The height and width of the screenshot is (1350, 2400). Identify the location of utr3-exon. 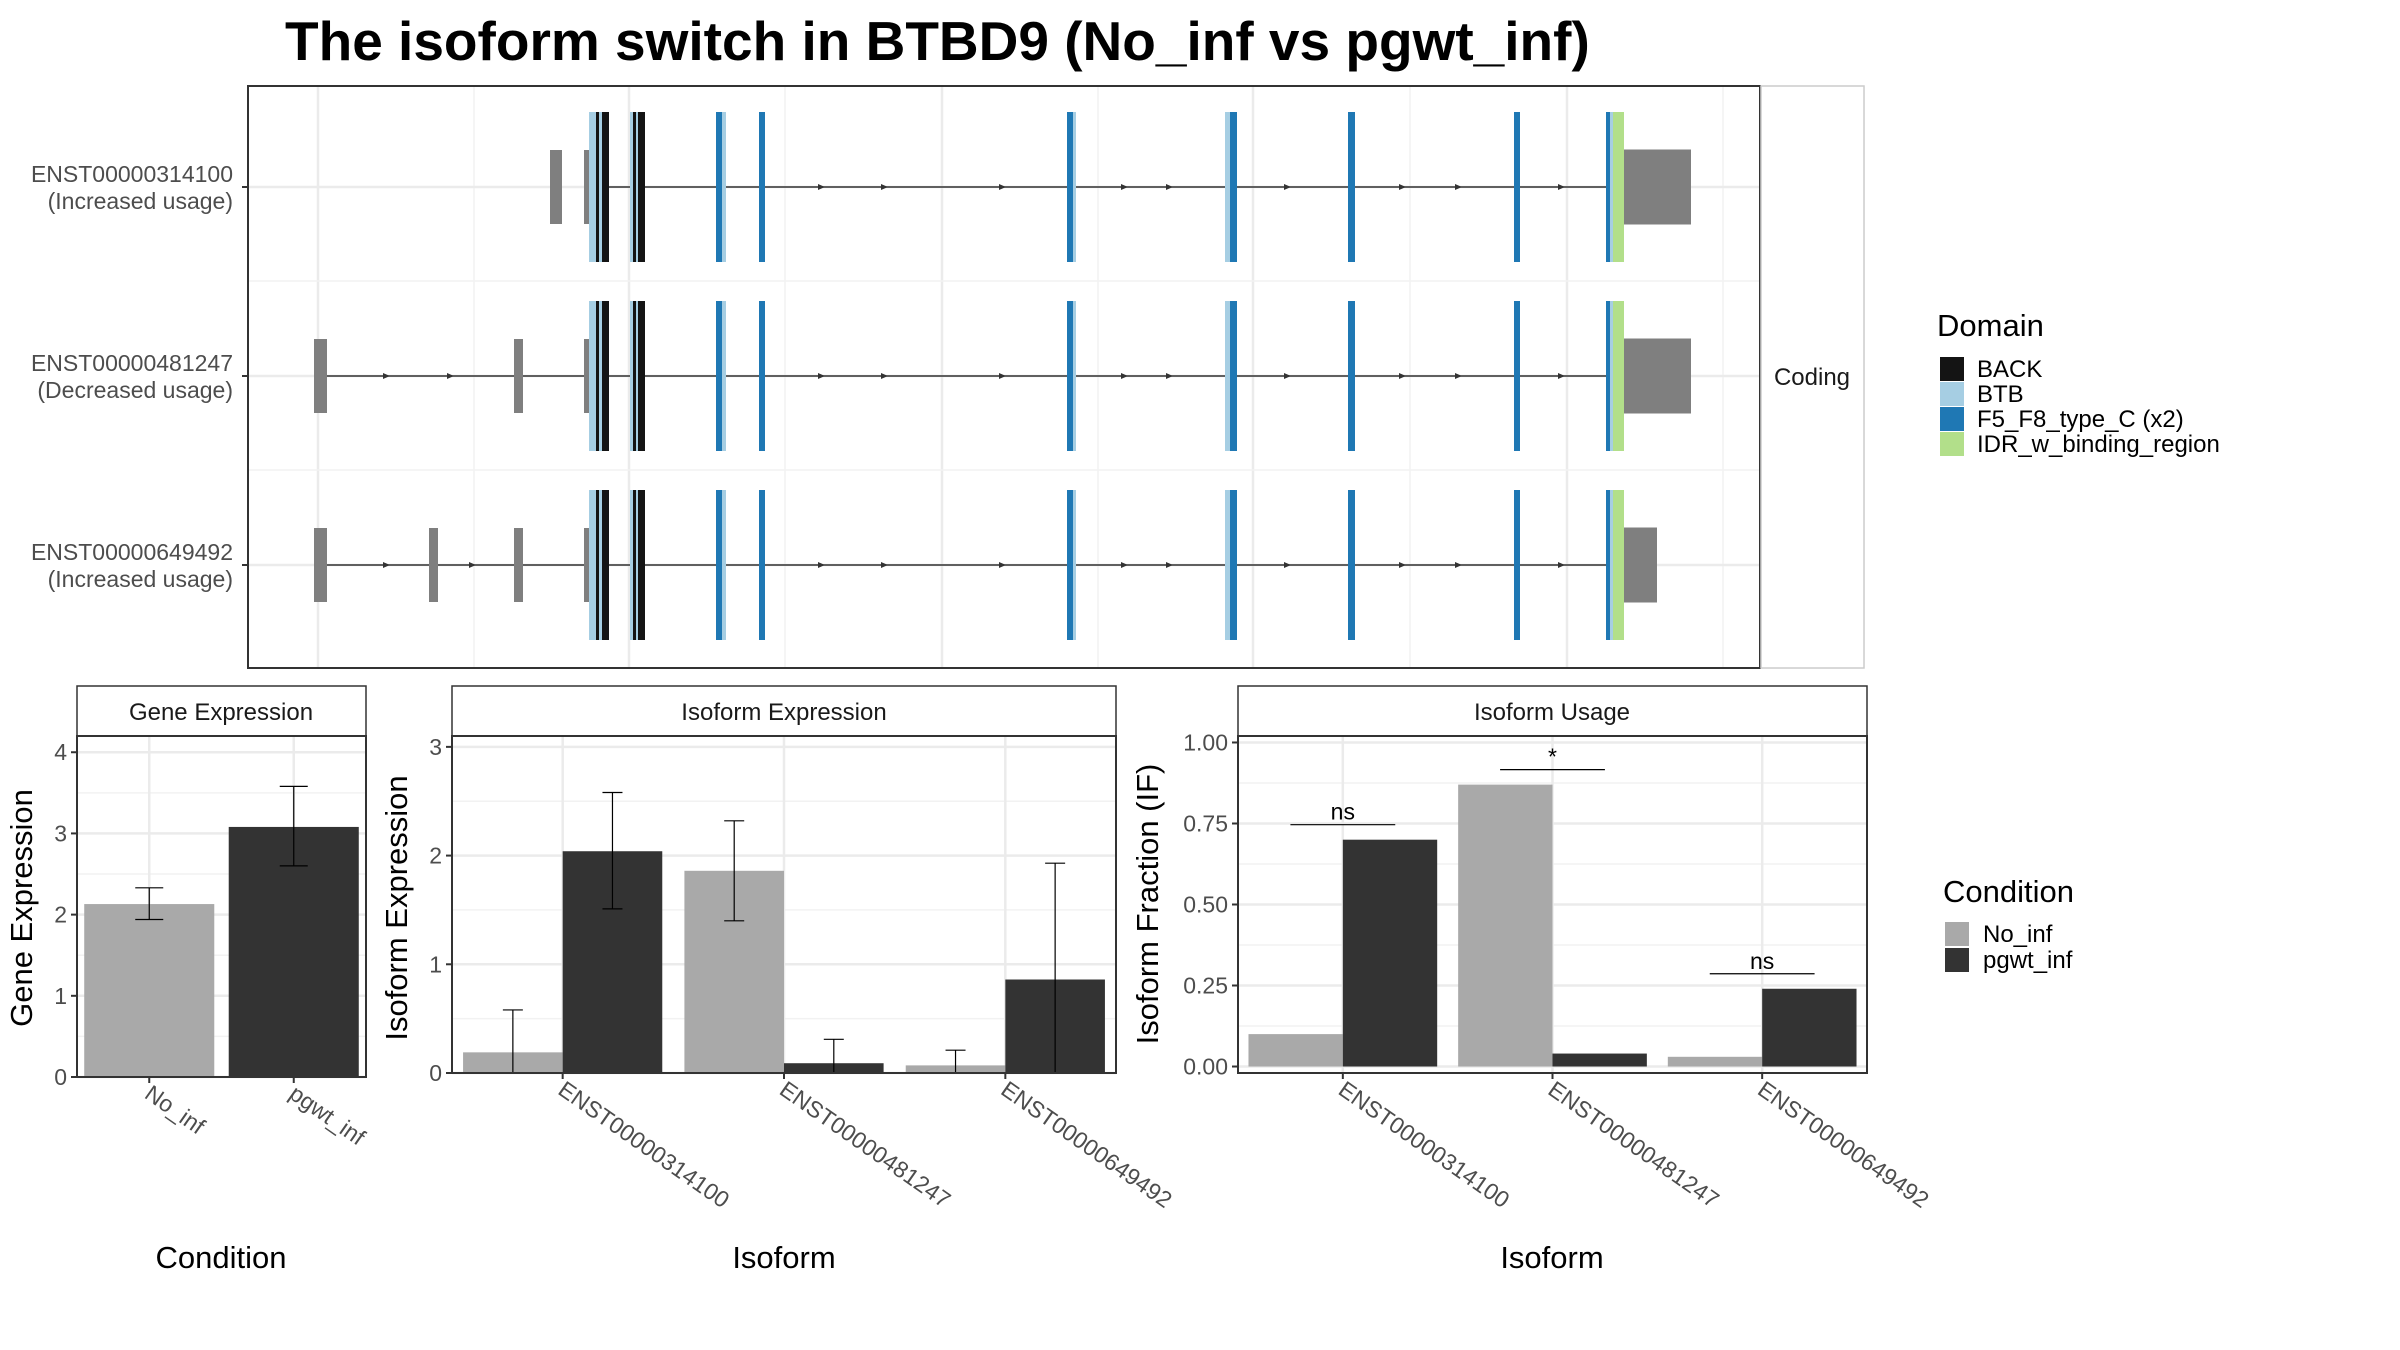
(1657, 376).